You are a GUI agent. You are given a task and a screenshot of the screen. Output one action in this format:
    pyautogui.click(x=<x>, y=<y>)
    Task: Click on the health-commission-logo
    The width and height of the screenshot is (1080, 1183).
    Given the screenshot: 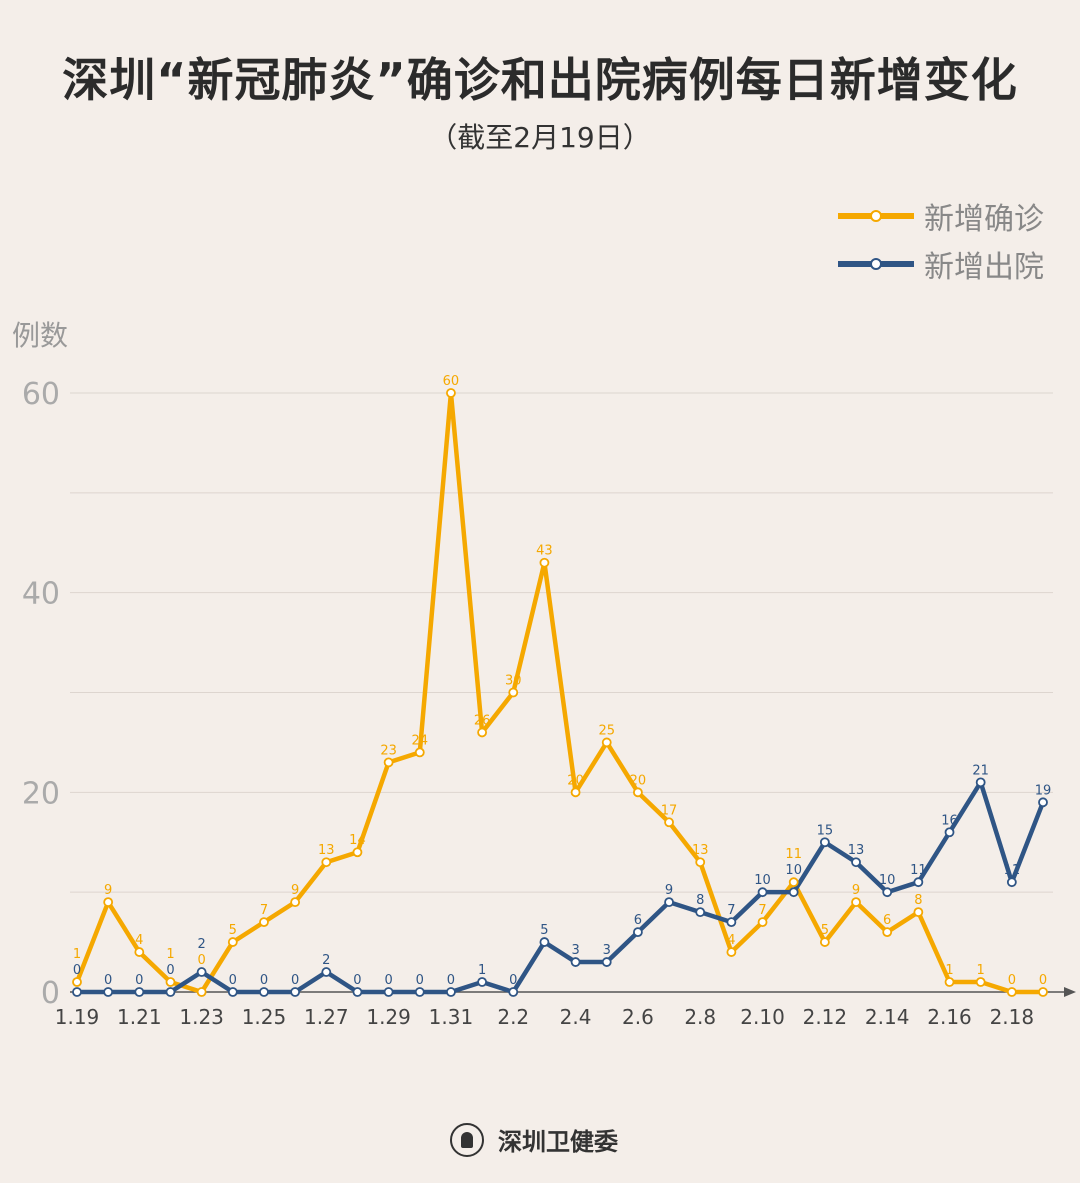 What is the action you would take?
    pyautogui.click(x=467, y=1139)
    